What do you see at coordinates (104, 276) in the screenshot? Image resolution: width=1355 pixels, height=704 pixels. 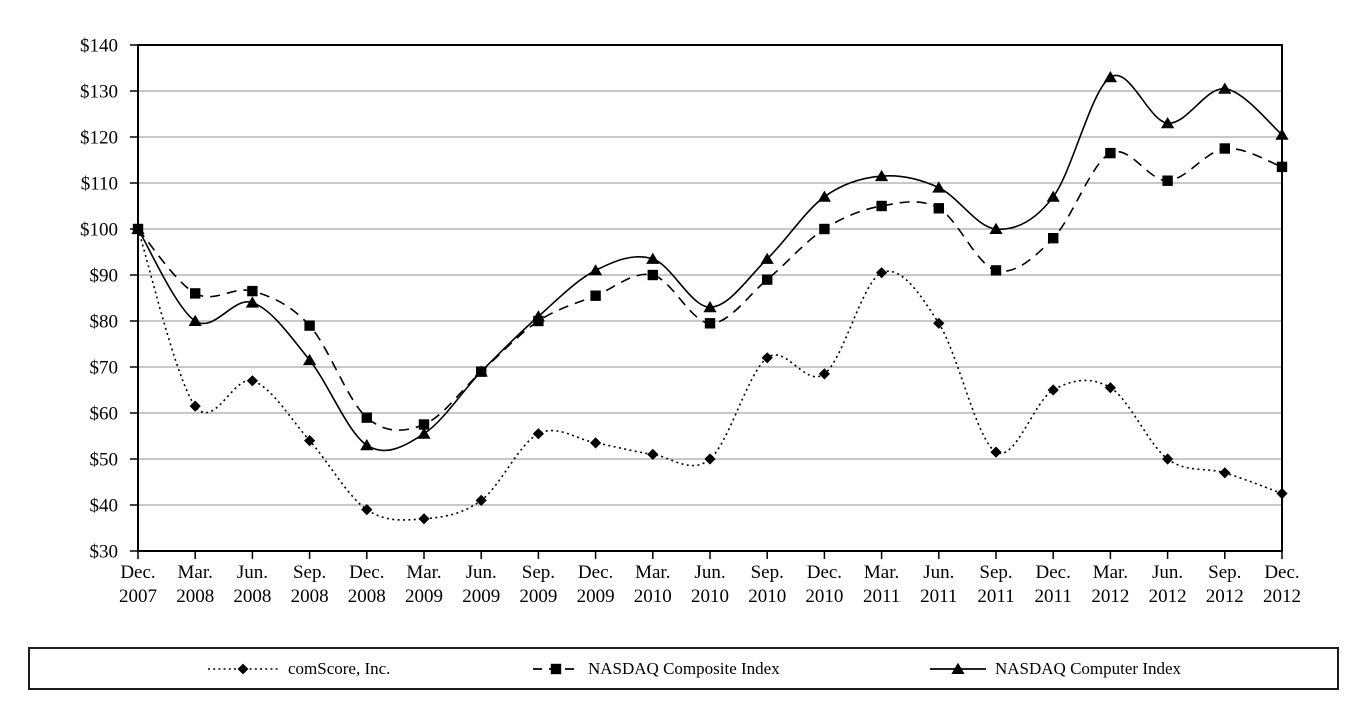 I see `y-tick-label: $90` at bounding box center [104, 276].